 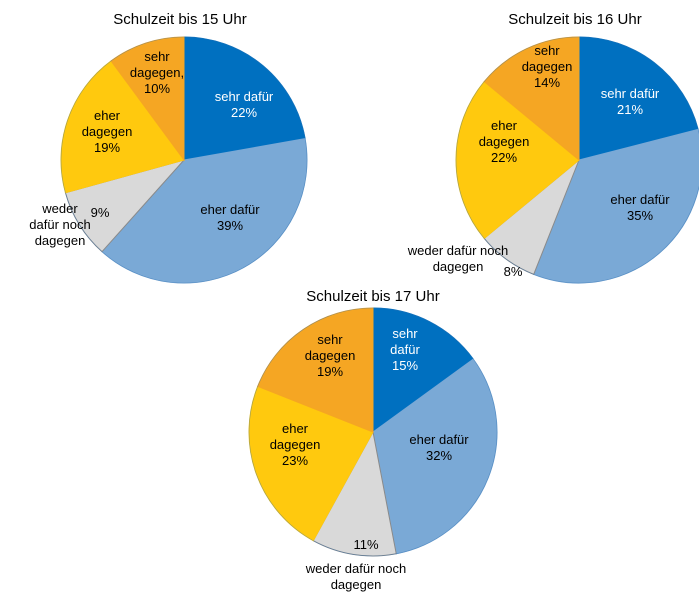 I want to click on slice-label: sehr dafür 22%, so click(x=244, y=104).